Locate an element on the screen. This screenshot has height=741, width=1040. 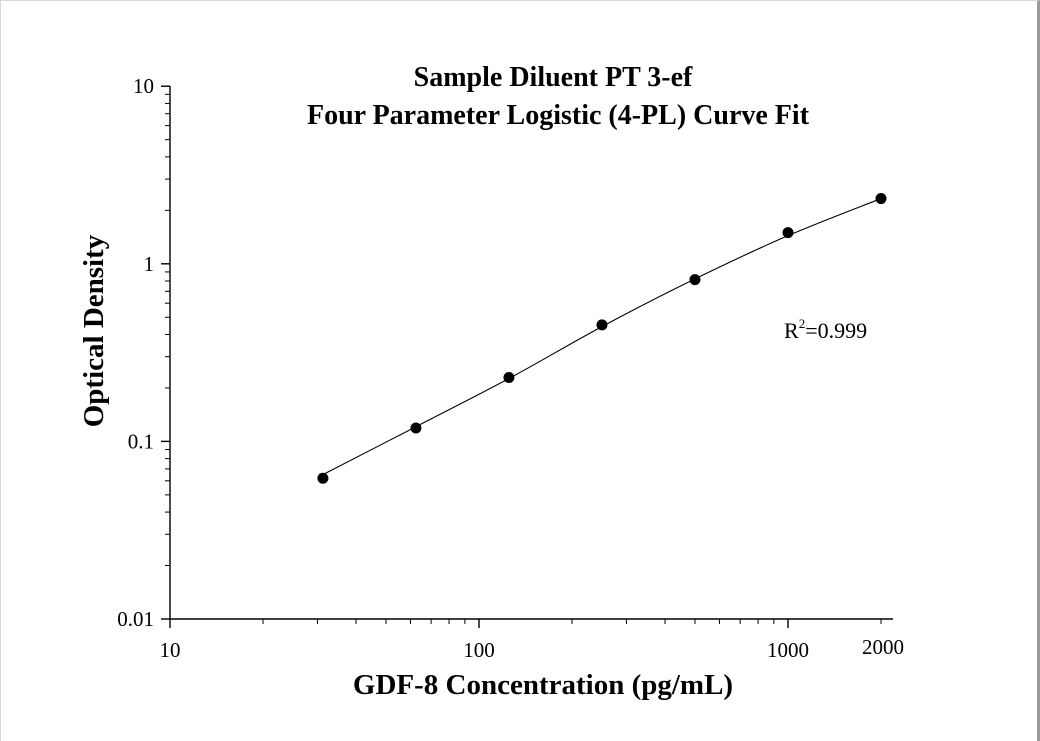
chart-title-line2: Four Parameter Logistic (4-PL) Curve Fit is located at coordinates (558, 115).